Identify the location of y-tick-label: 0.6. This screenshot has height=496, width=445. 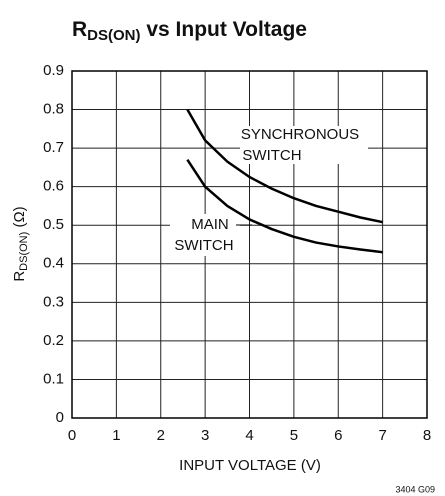
(53, 186).